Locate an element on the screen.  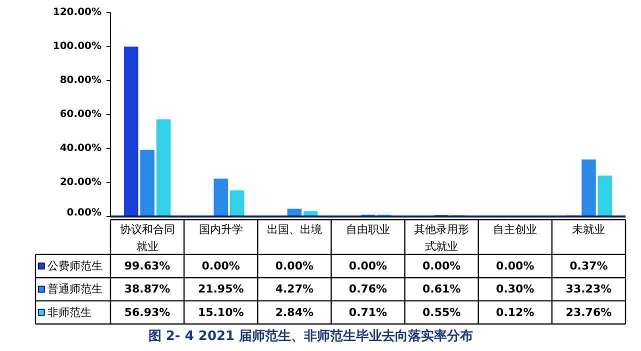
y-tick-label: 40.00% is located at coordinates (81, 148).